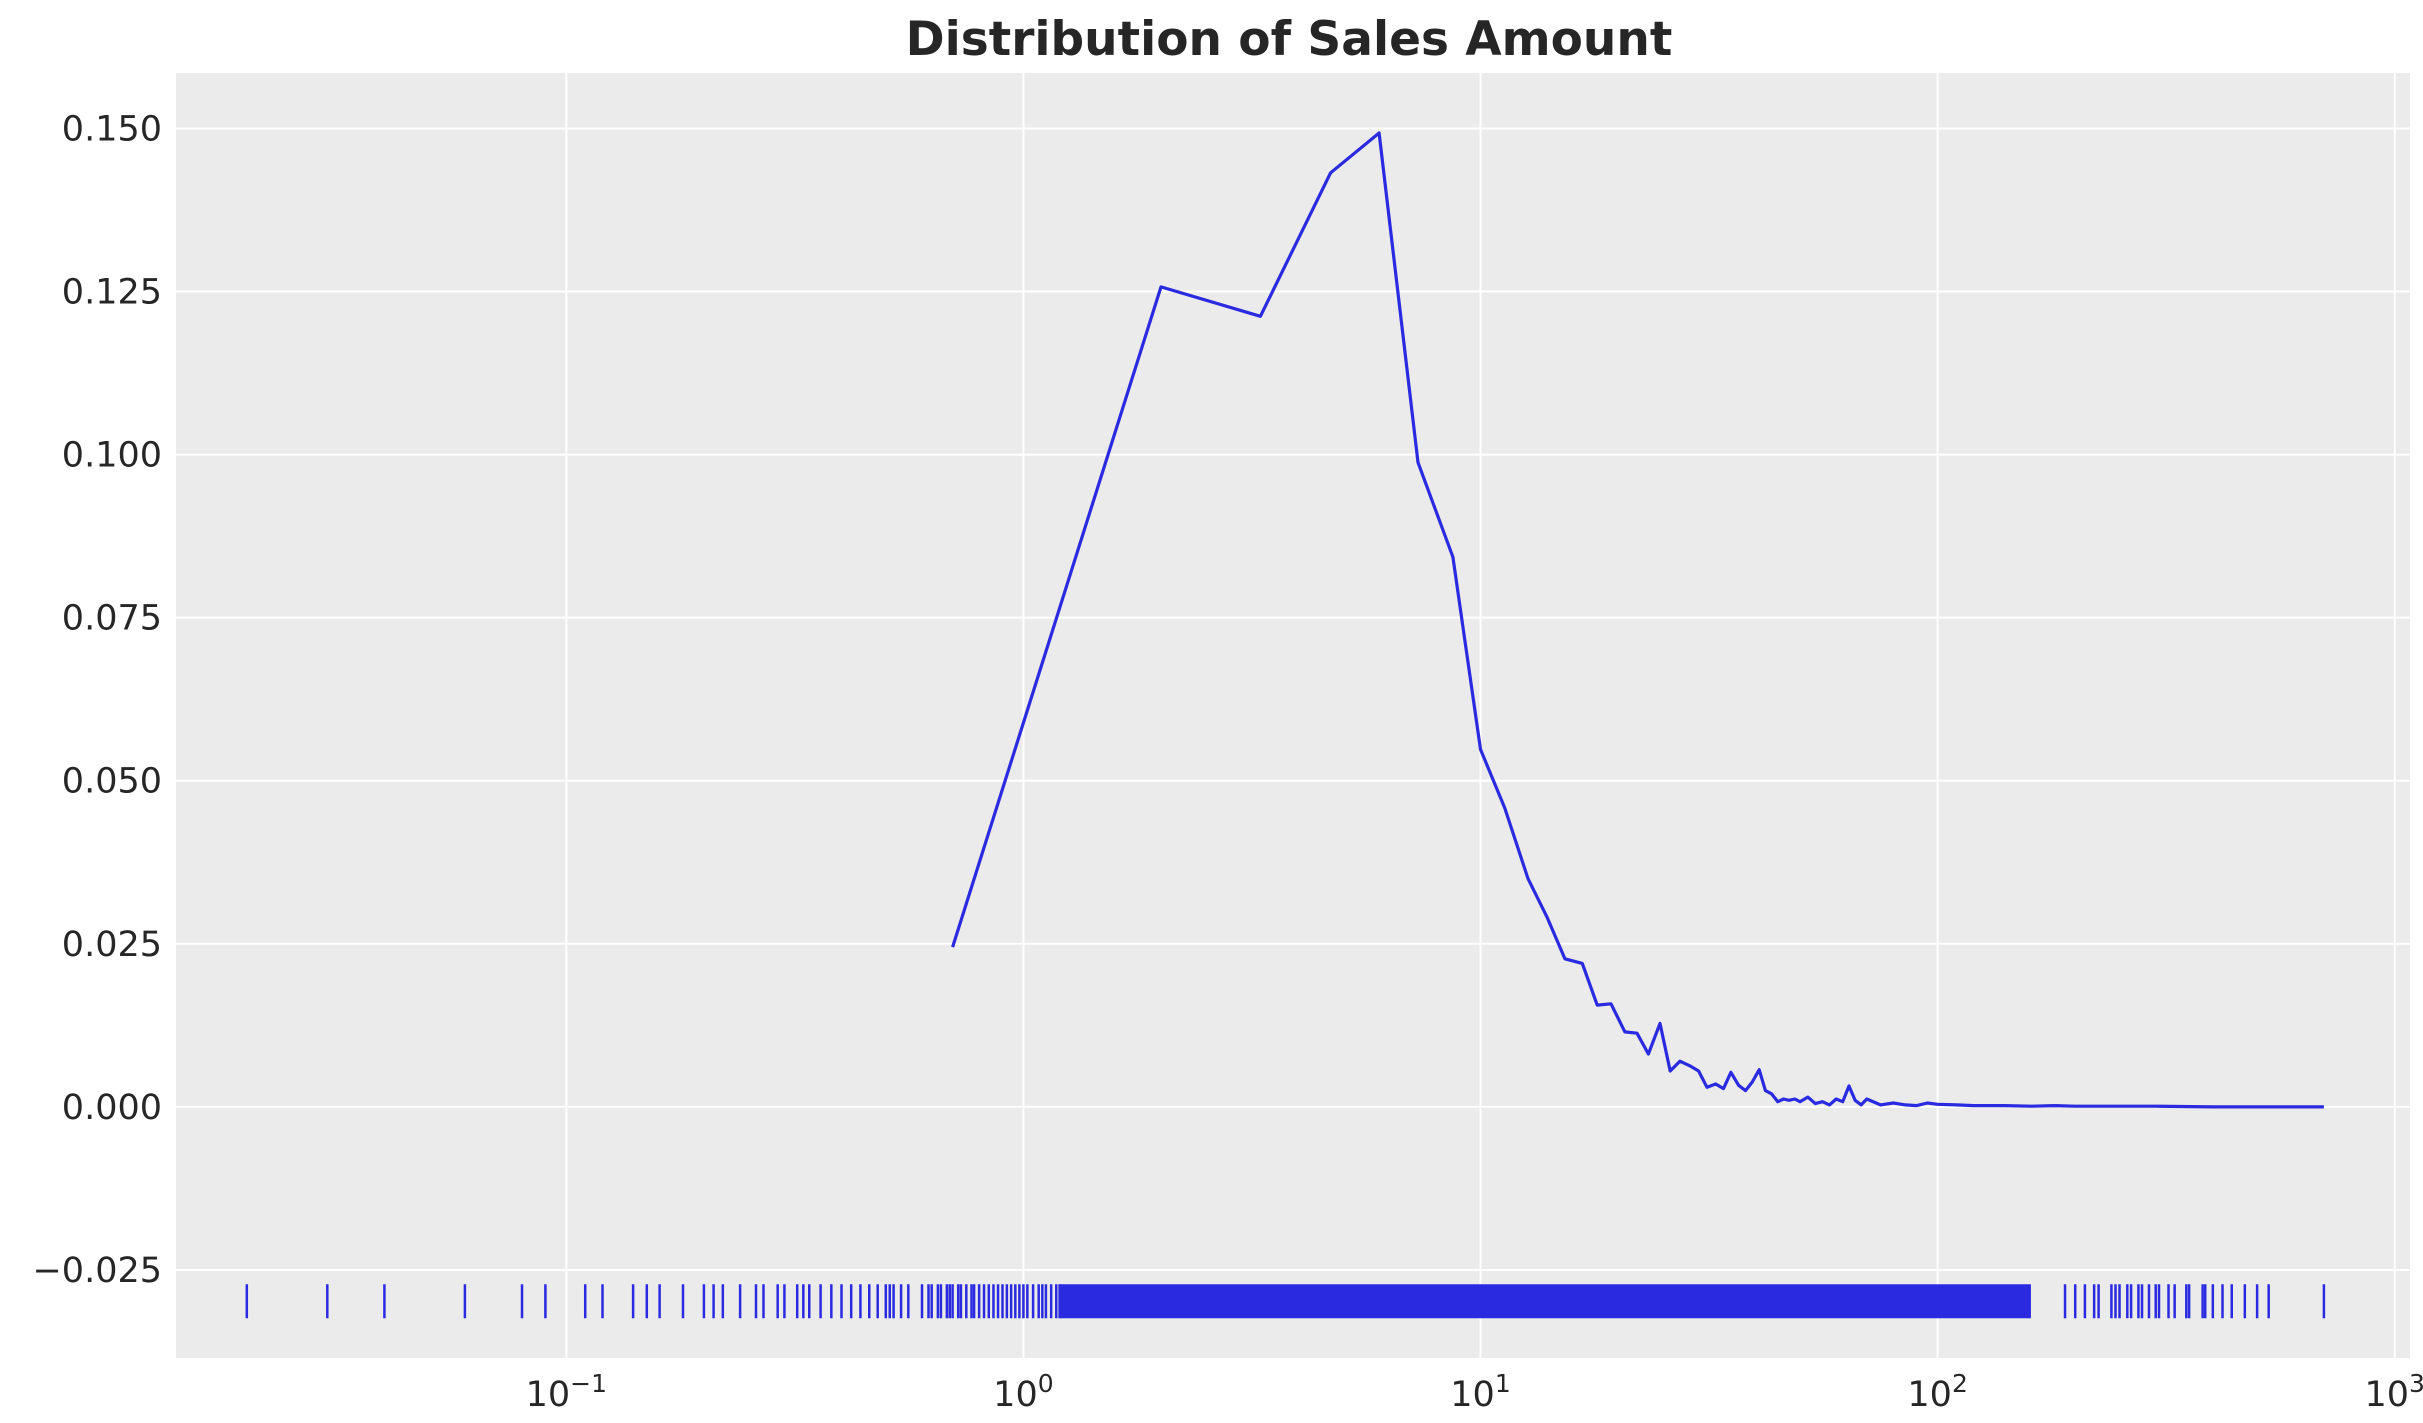 This screenshot has width=2423, height=1423. I want to click on y-tick-label: 0.000, so click(112, 1108).